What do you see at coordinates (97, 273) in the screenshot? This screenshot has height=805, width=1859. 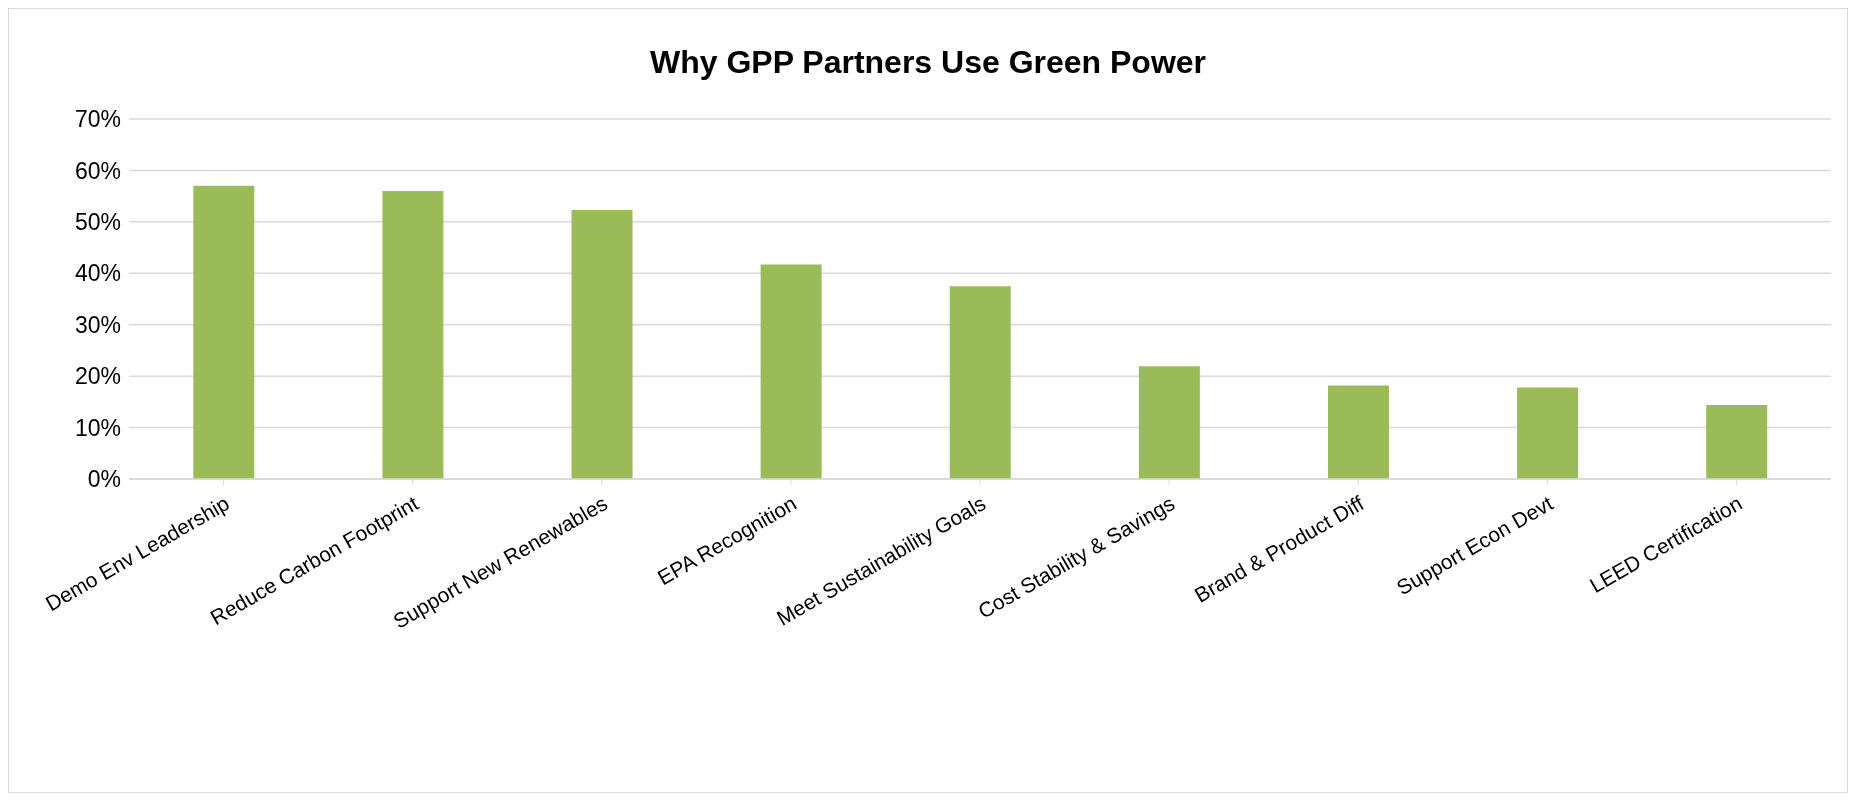 I see `y-tick-label: 40%` at bounding box center [97, 273].